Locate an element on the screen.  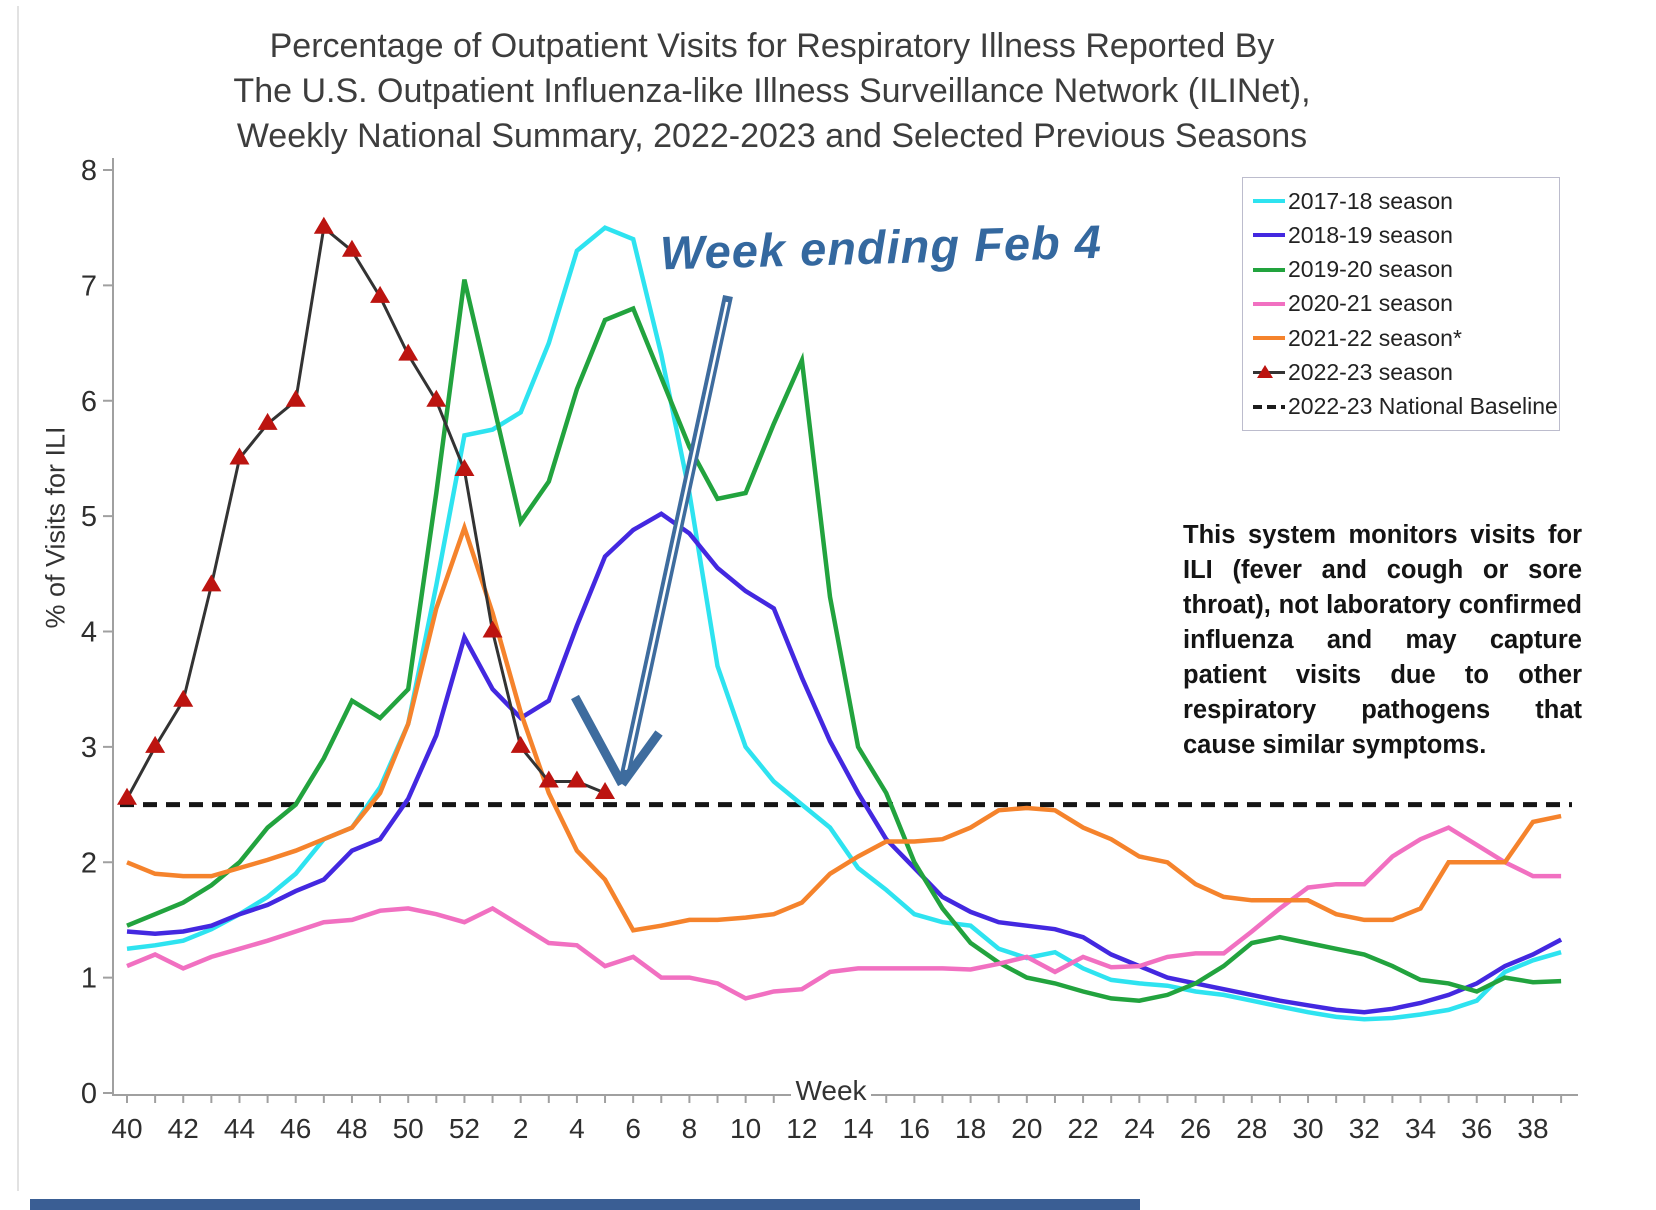
y-tick-label: 8 is located at coordinates (89, 171).